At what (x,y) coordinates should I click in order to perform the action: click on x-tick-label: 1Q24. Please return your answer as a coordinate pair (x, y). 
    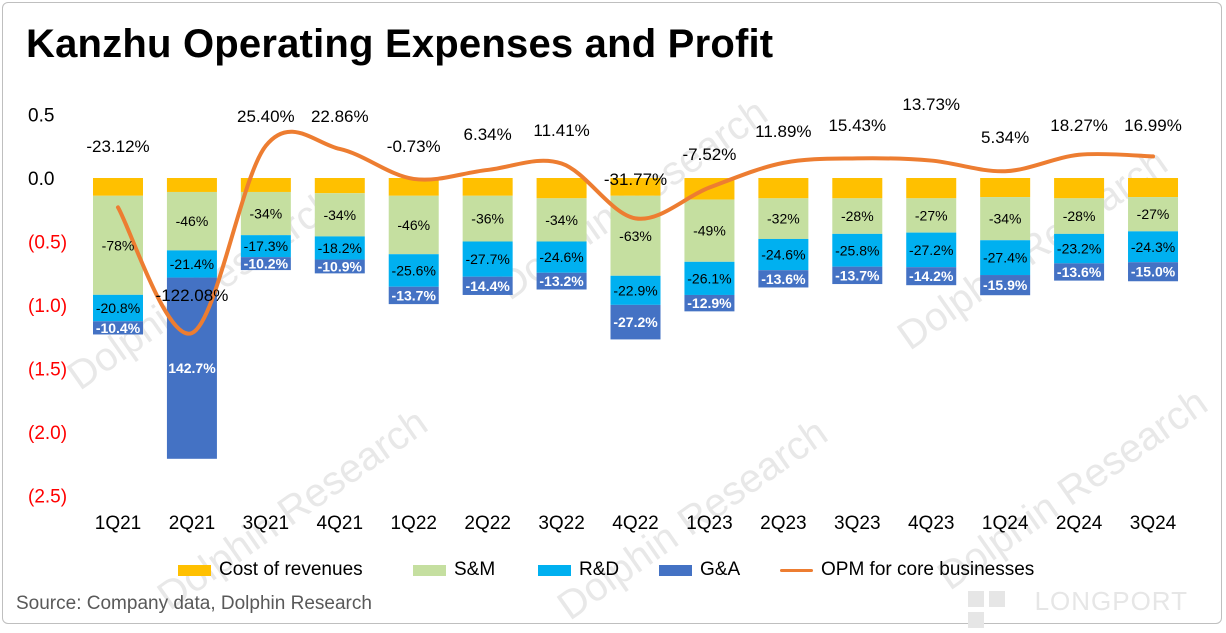
    Looking at the image, I should click on (1005, 523).